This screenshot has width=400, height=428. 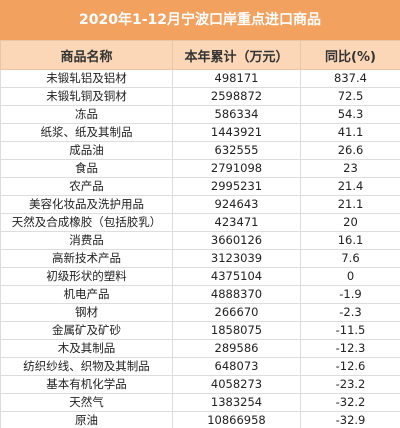 What do you see at coordinates (236, 366) in the screenshot?
I see `cumulative-value: 648073` at bounding box center [236, 366].